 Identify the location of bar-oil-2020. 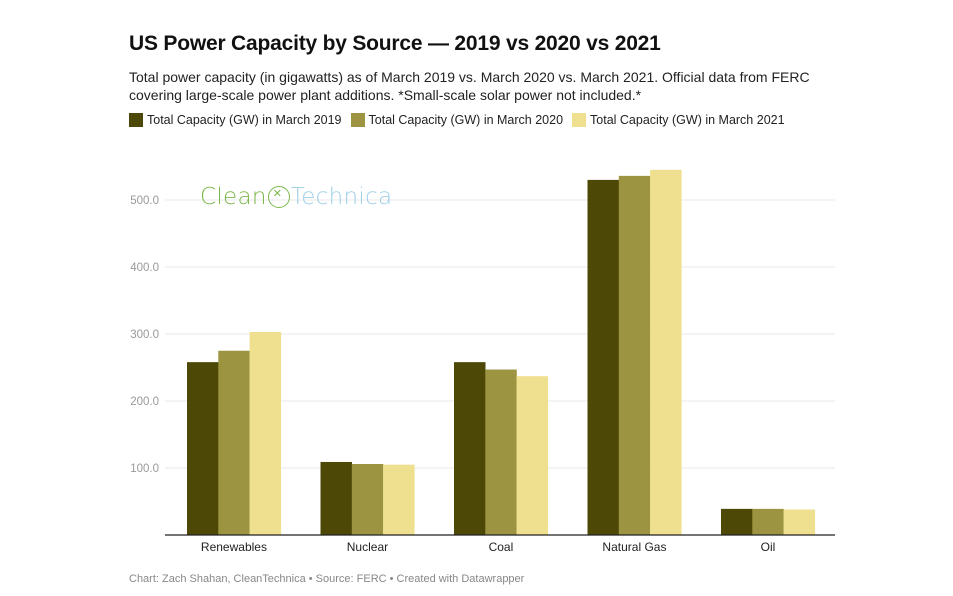
(768, 521).